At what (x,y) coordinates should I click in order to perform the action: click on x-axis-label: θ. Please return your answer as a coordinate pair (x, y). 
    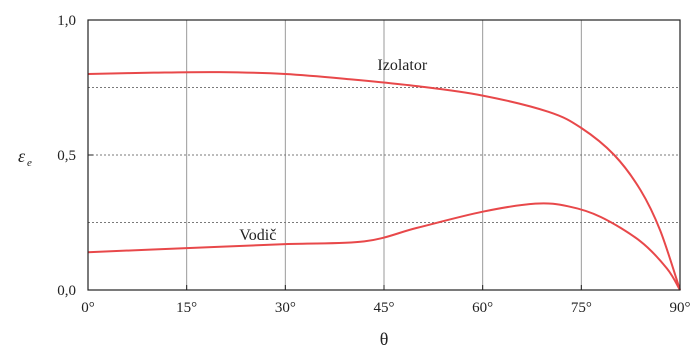
    Looking at the image, I should click on (384, 338).